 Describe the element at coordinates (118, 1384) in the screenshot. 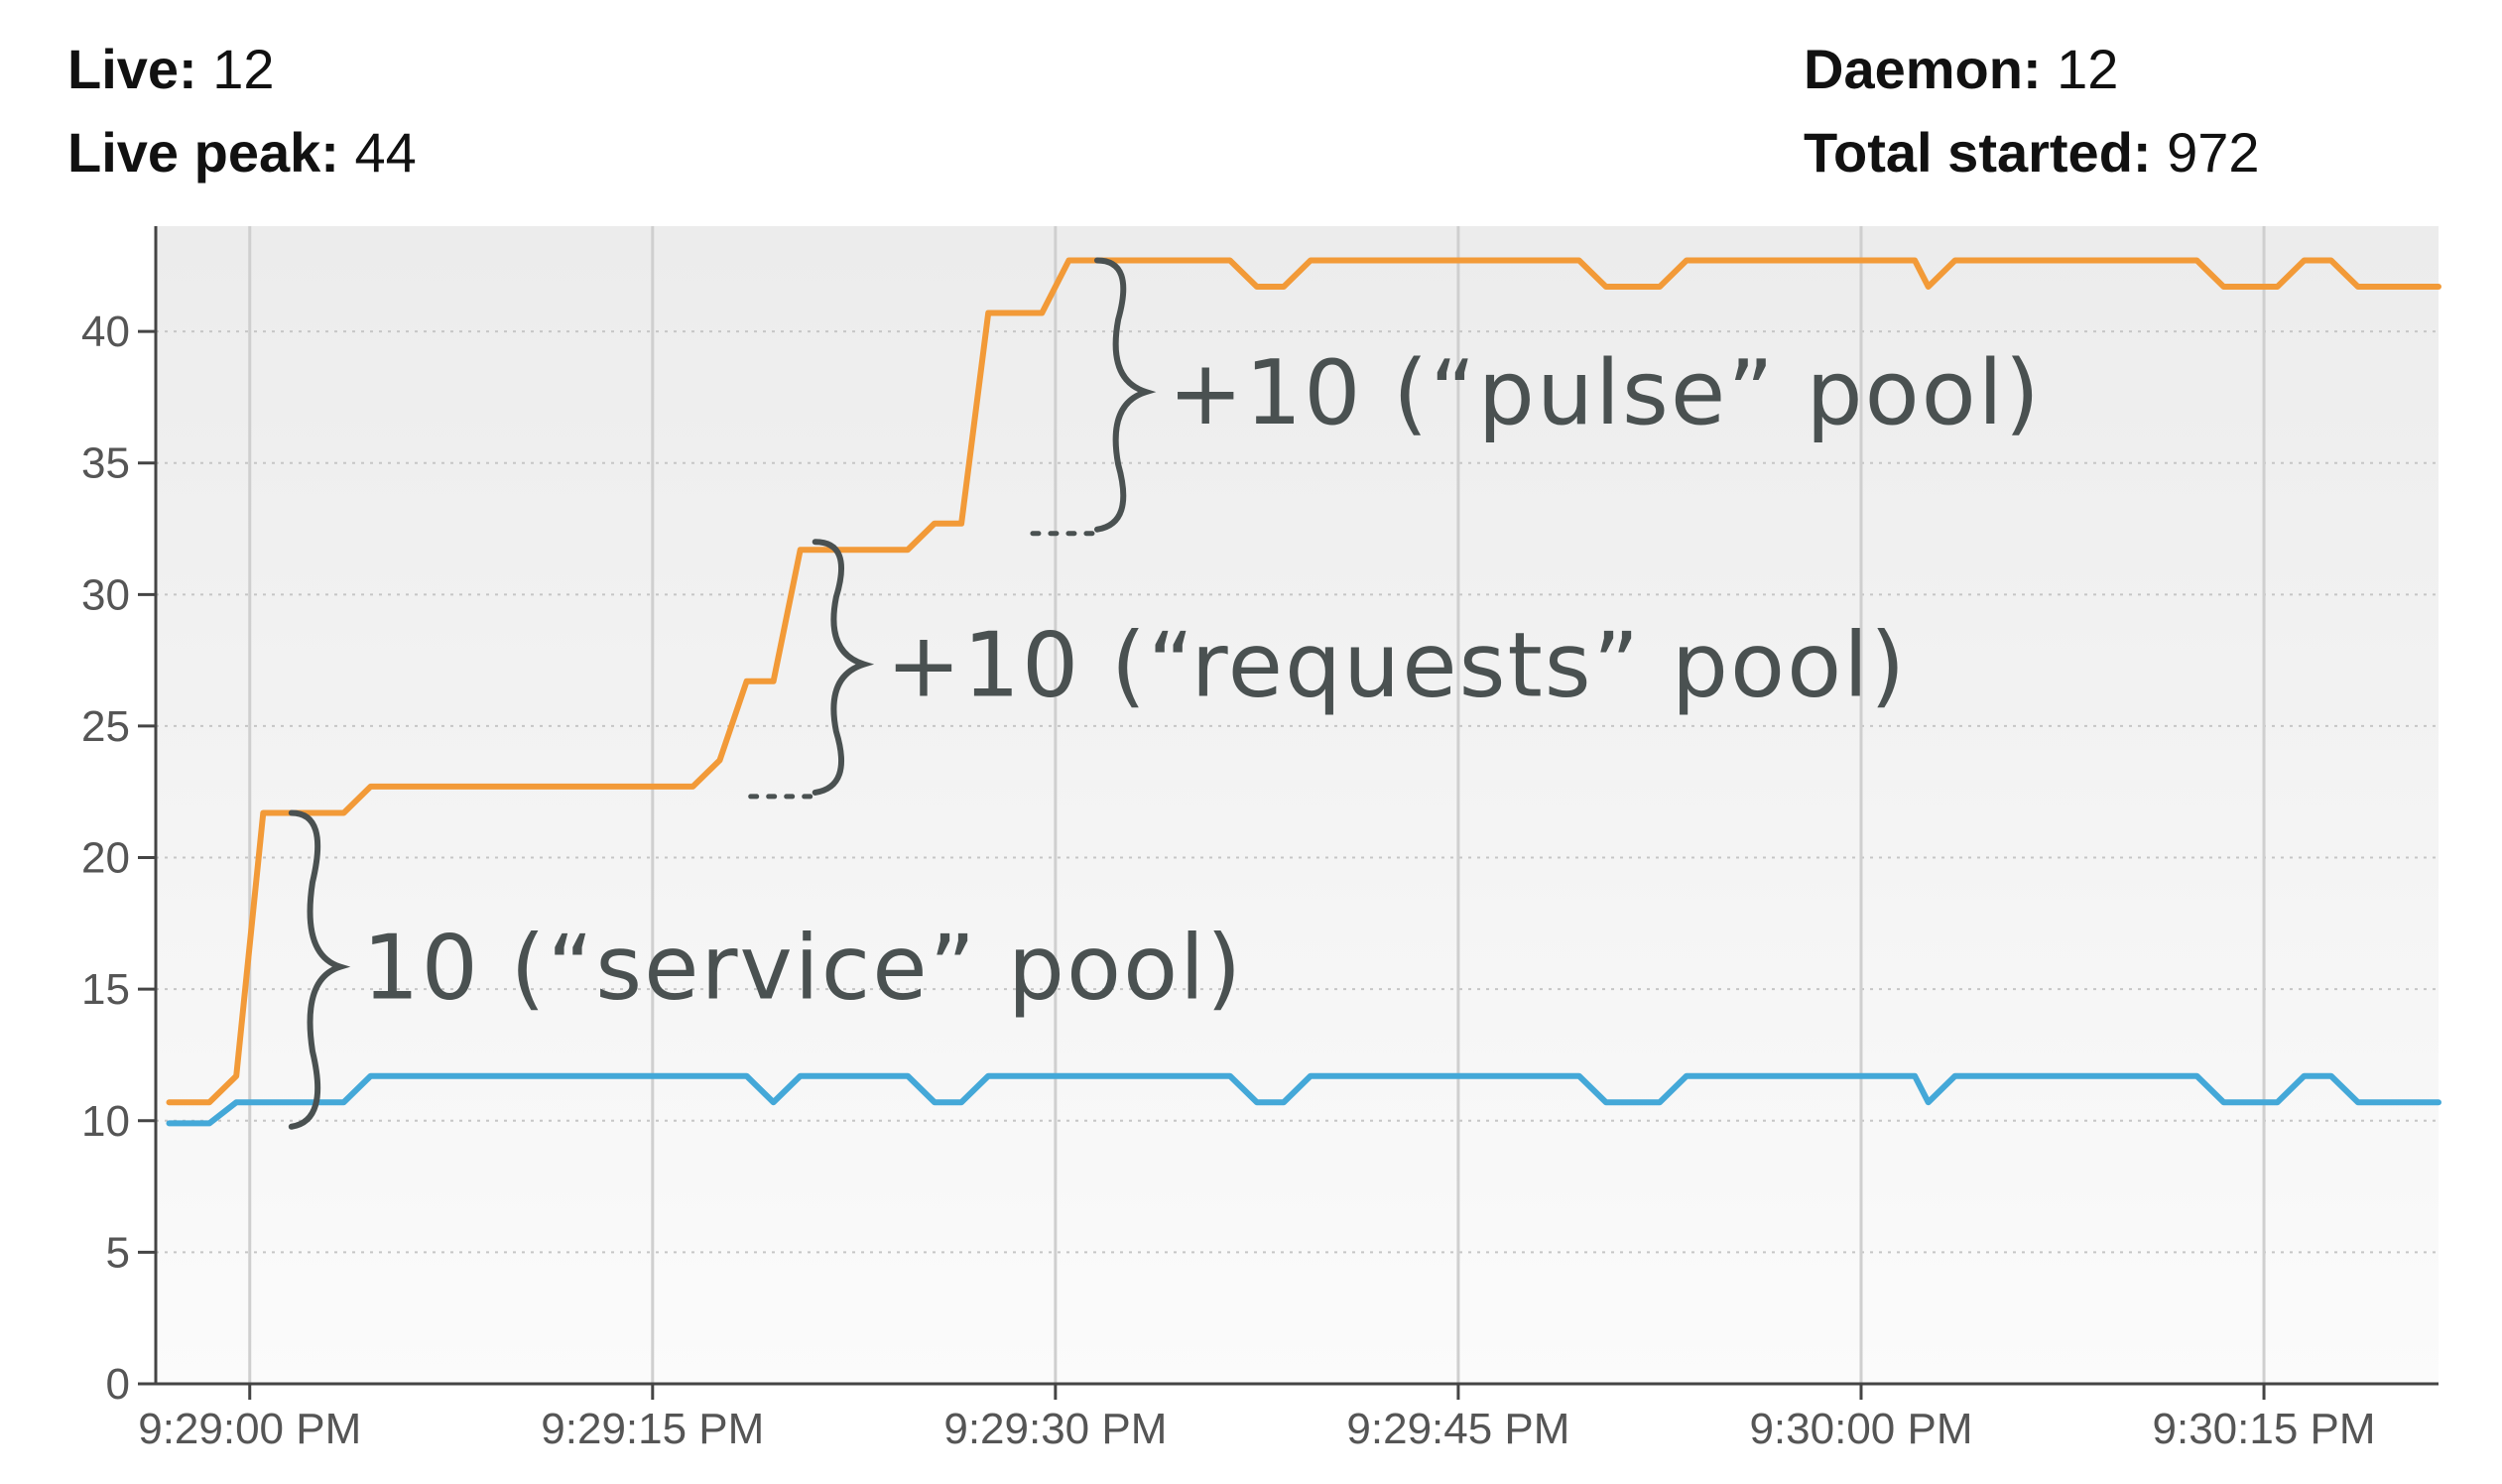

I see `y-tick-label: 0` at that location.